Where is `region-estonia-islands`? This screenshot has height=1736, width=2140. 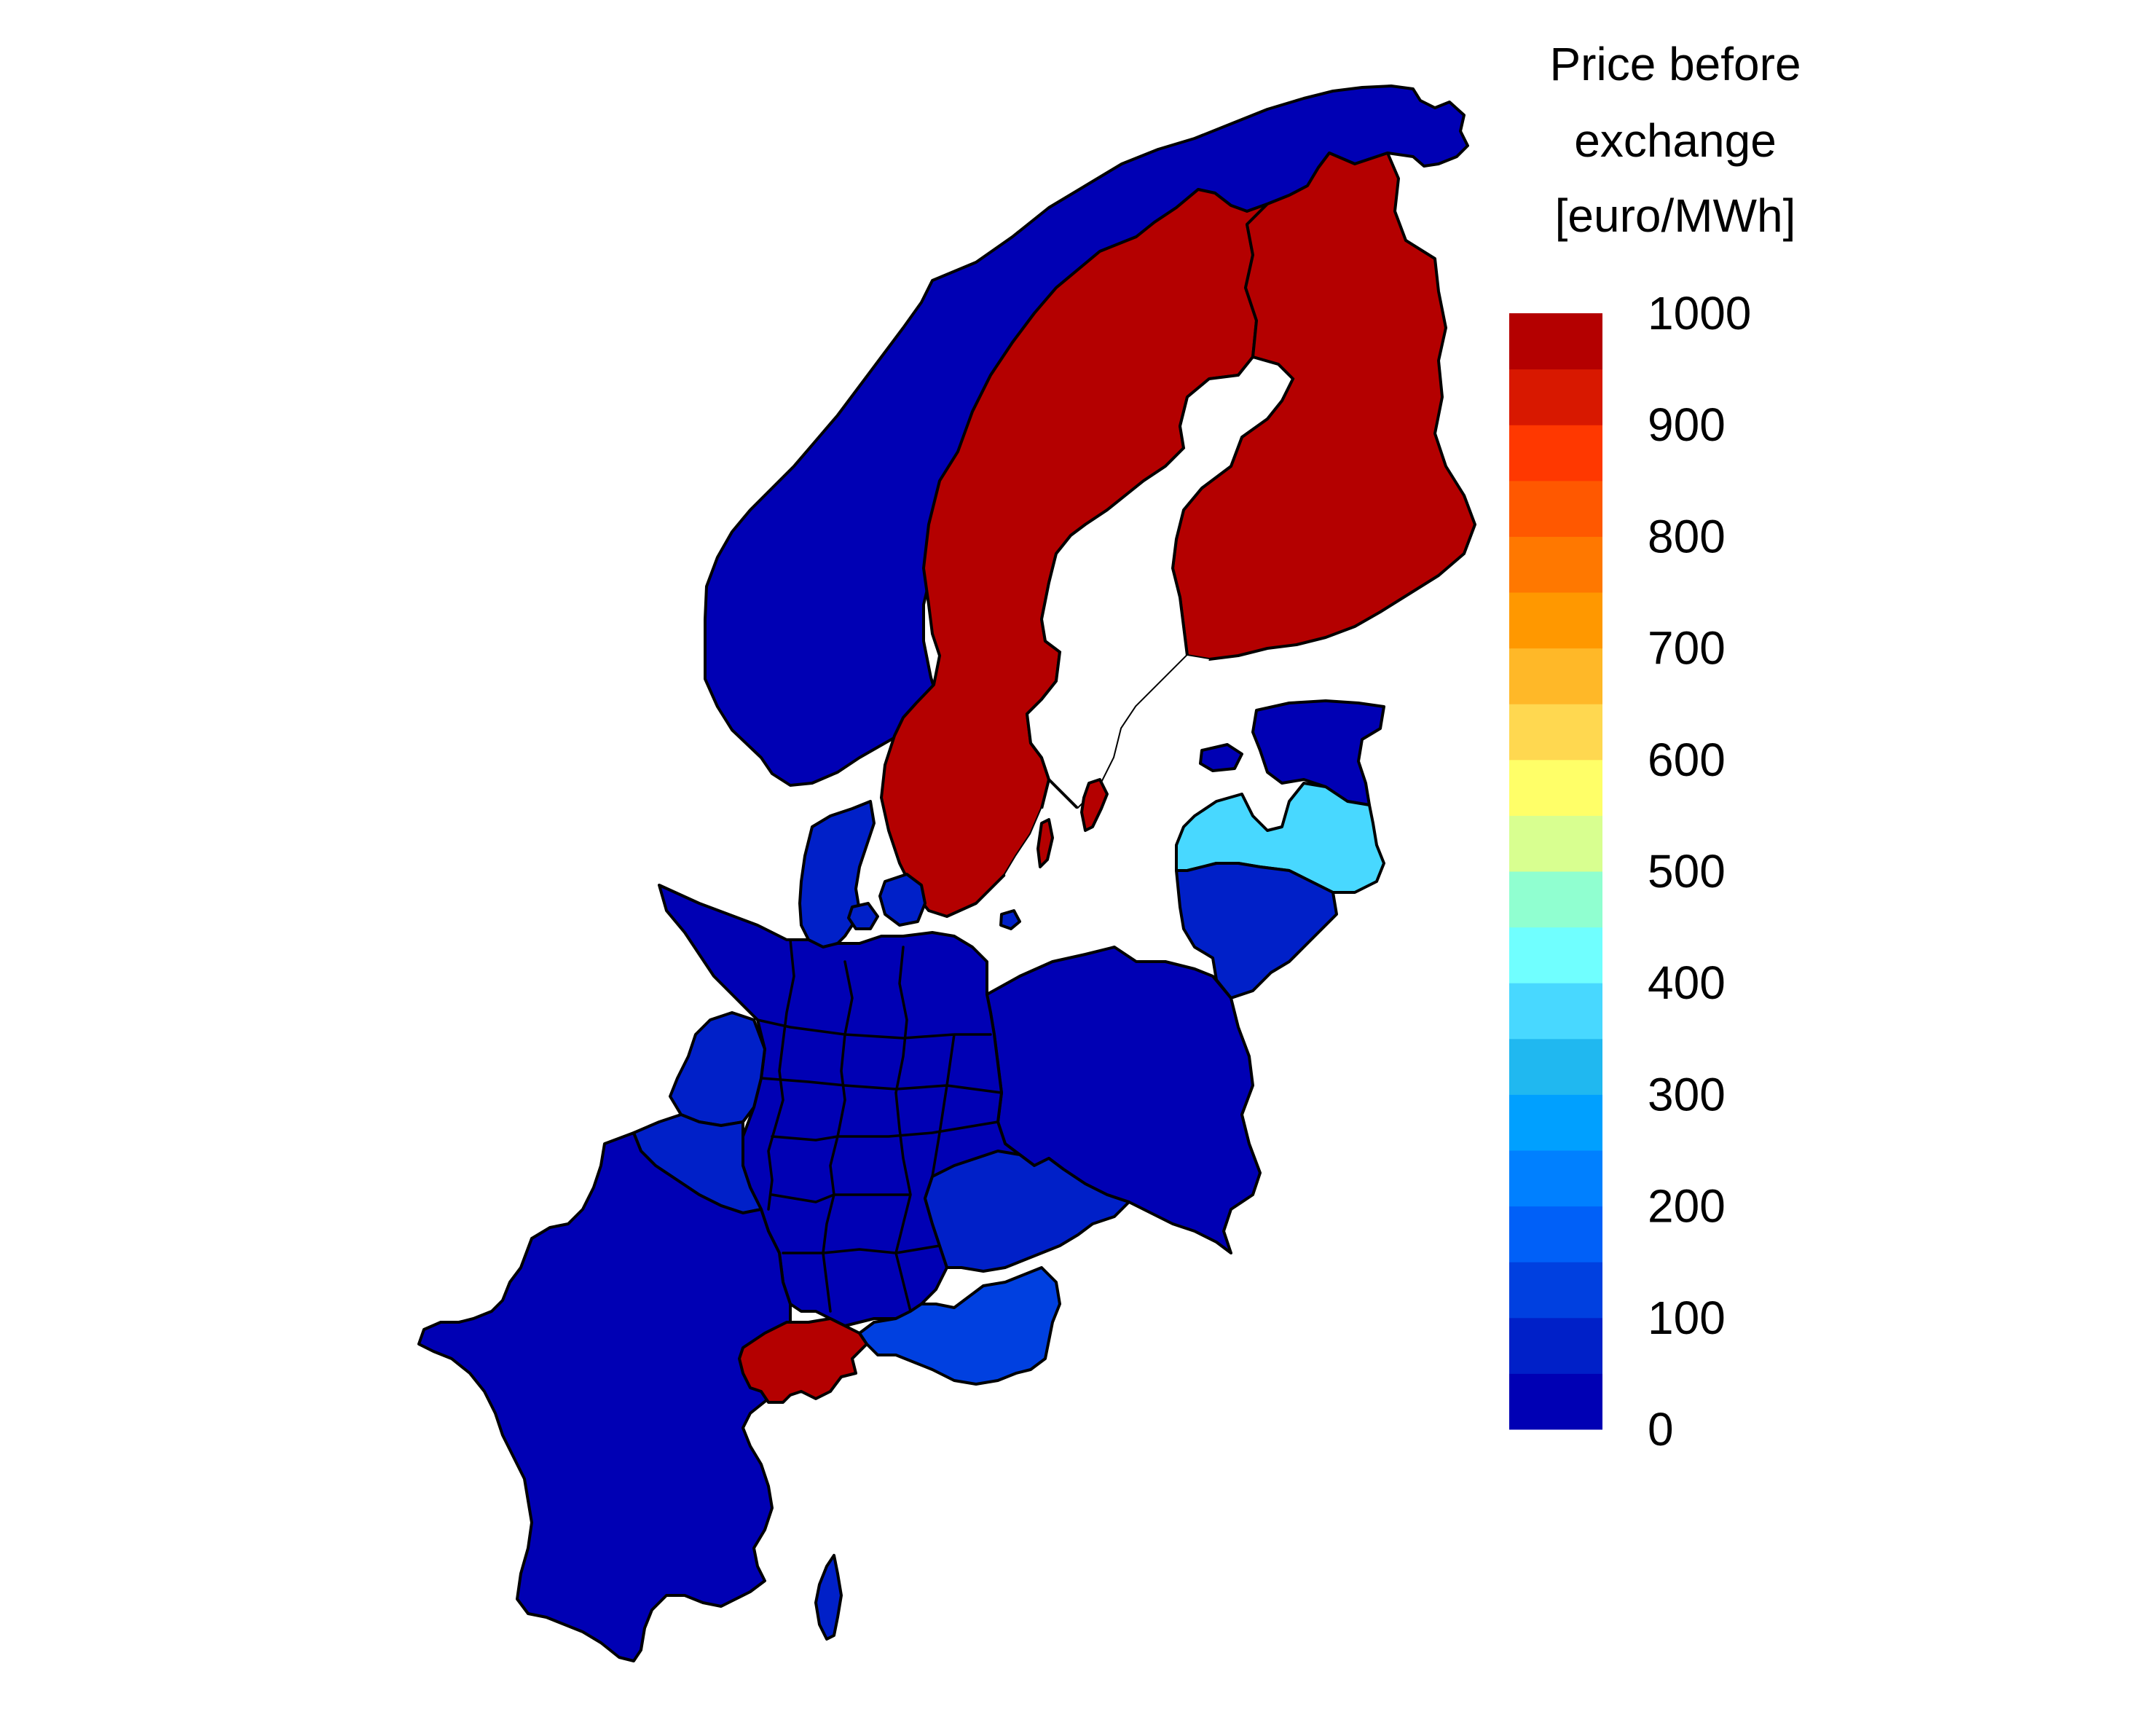
region-estonia-islands is located at coordinates (1221, 757).